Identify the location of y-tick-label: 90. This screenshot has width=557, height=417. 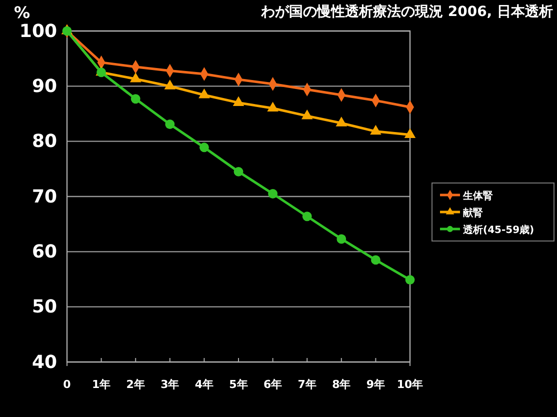
(44, 86).